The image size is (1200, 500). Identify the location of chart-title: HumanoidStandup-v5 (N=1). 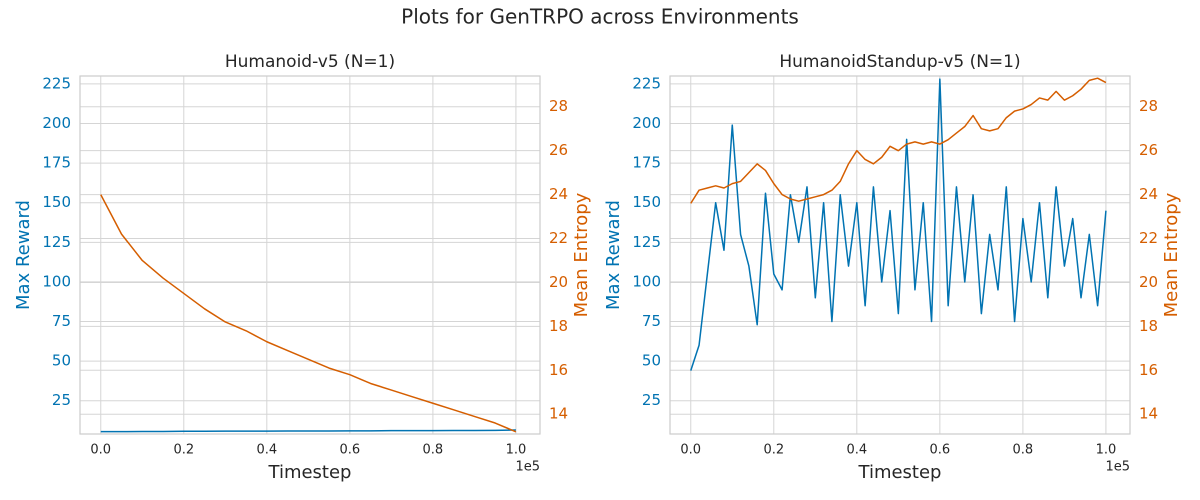
(899, 62).